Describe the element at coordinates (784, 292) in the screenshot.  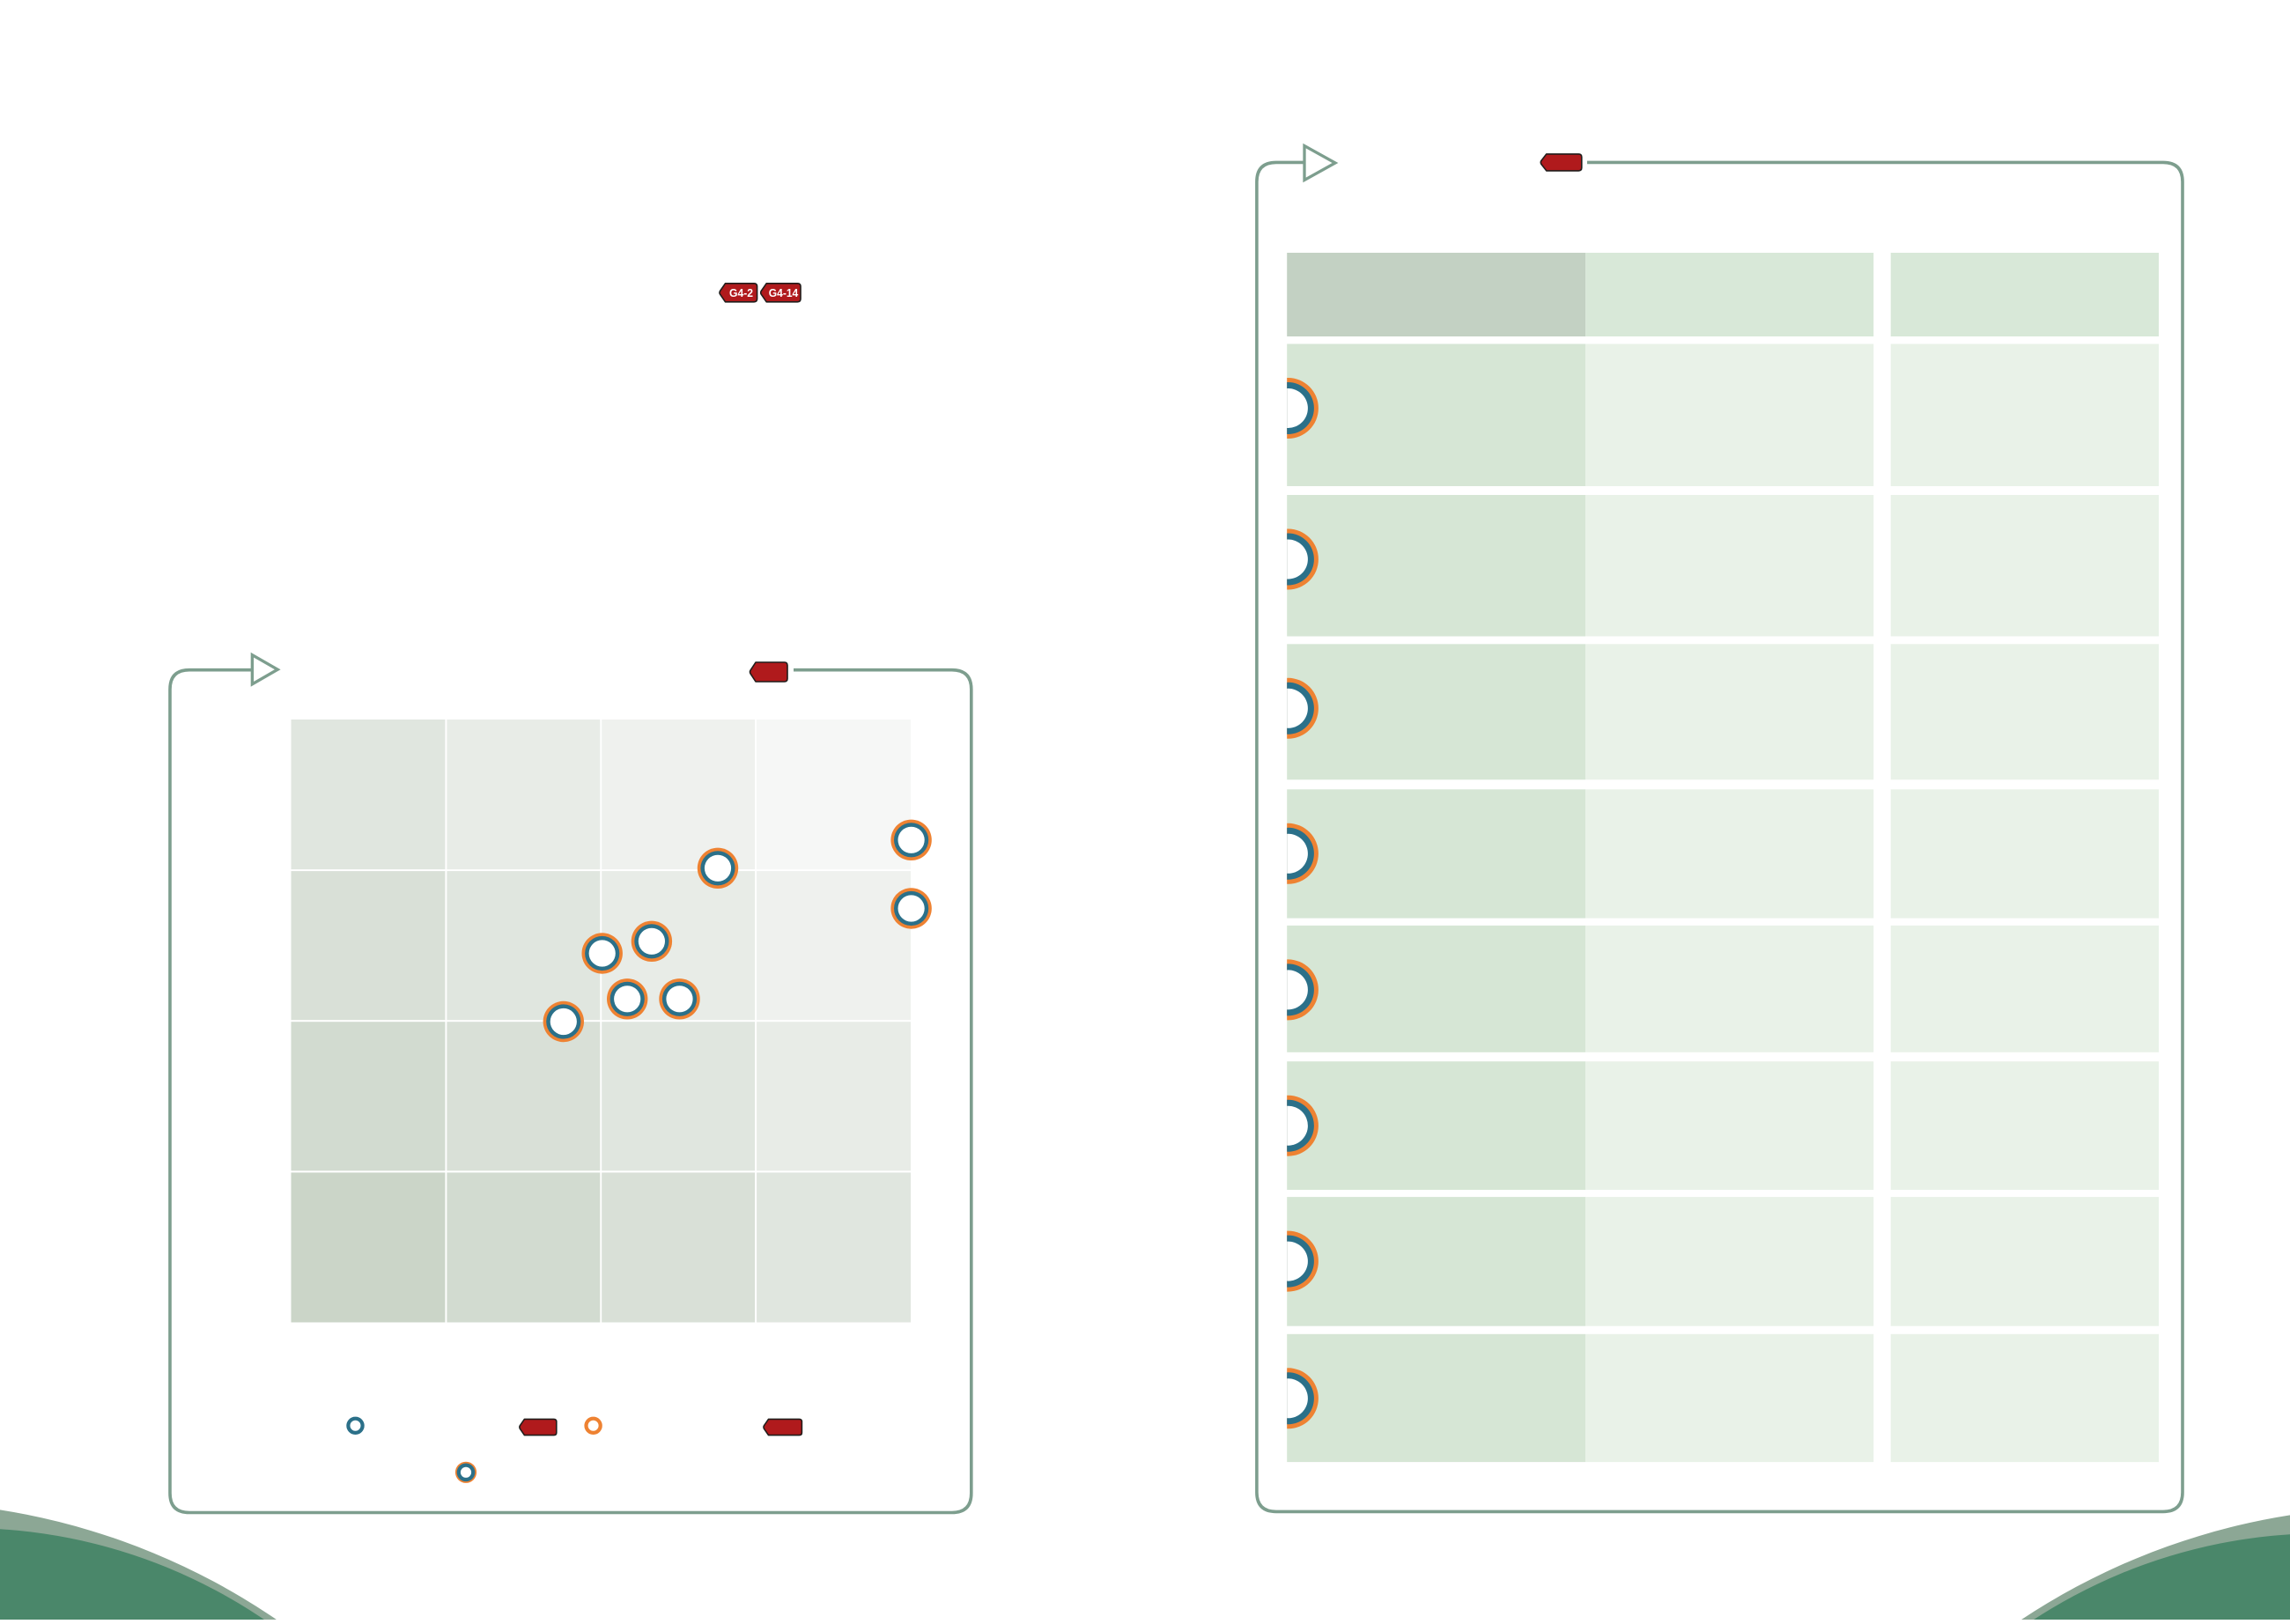
I see `svg-text: G4-14` at that location.